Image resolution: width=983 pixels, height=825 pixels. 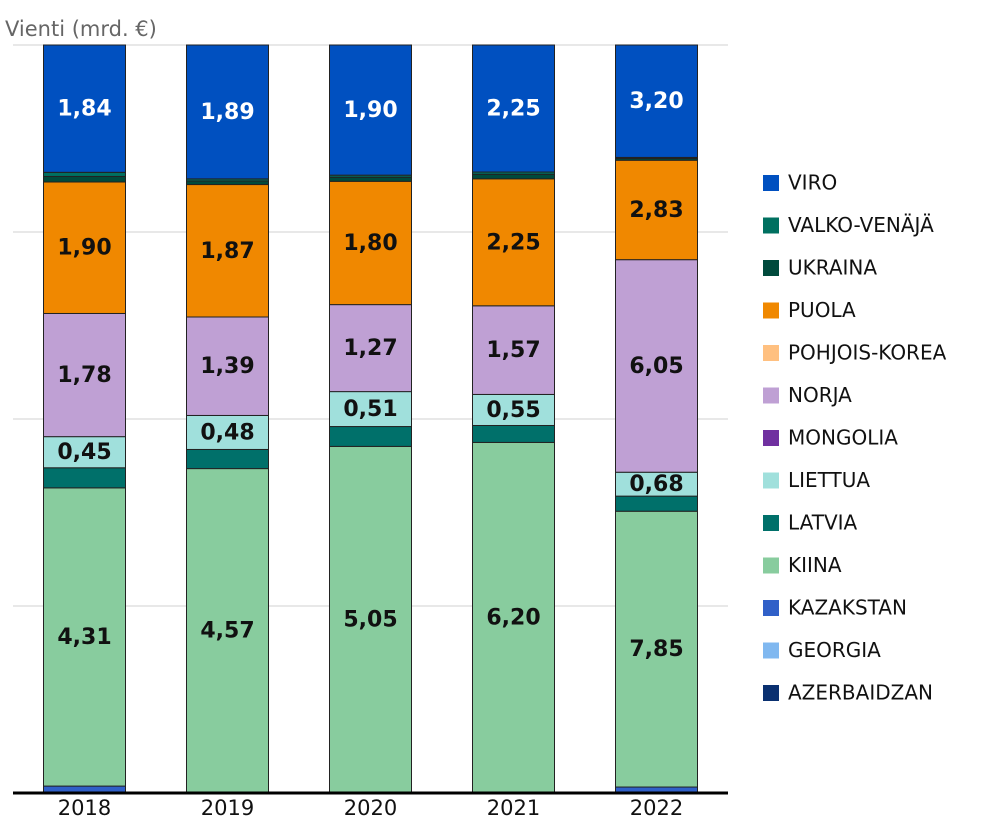 What do you see at coordinates (860, 693) in the screenshot?
I see `legend-label: AZERBAIDZAN` at bounding box center [860, 693].